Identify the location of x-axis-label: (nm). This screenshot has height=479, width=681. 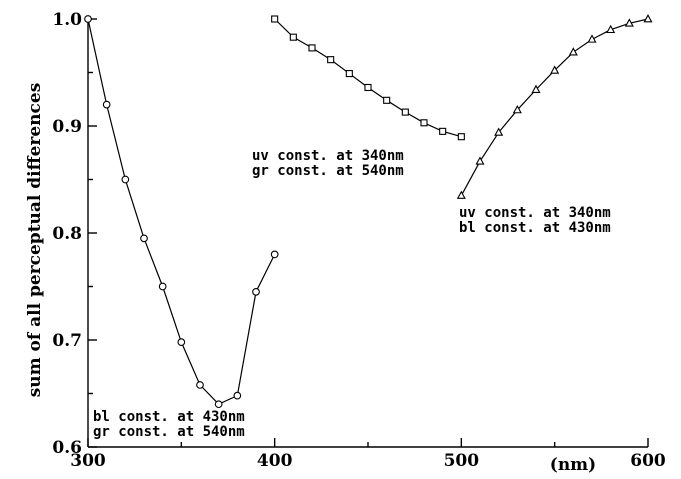
(573, 465).